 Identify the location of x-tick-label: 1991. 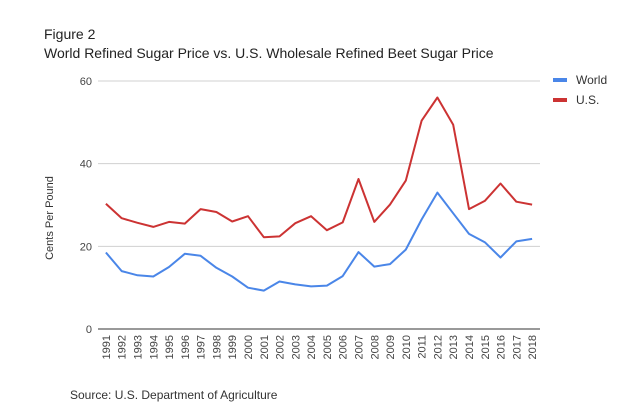
(107, 347).